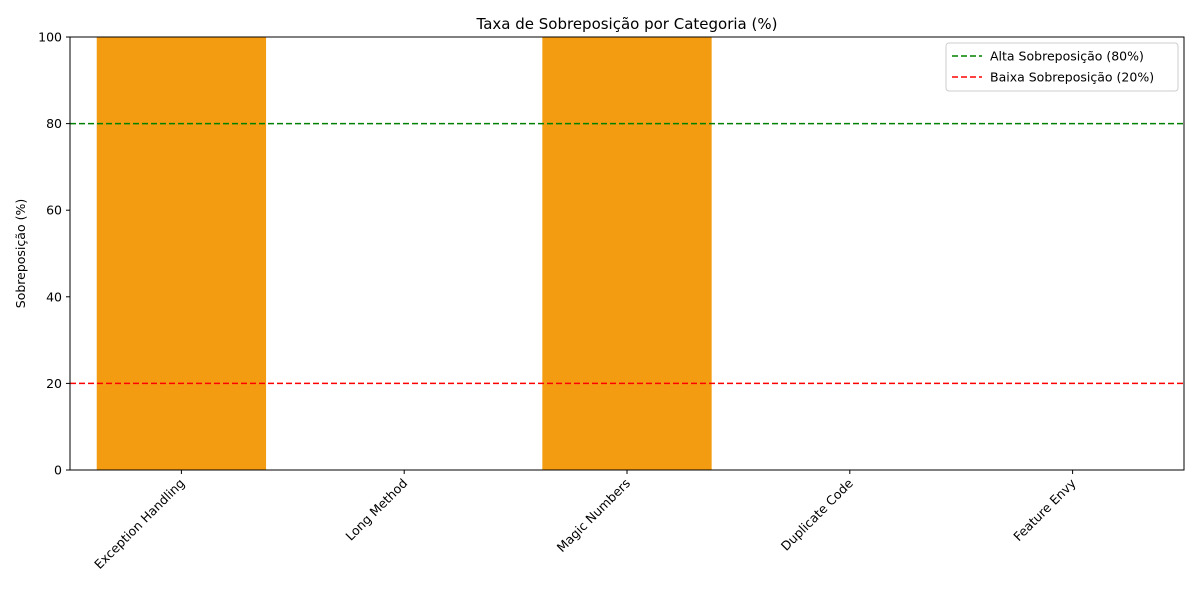 This screenshot has width=1200, height=600. Describe the element at coordinates (1072, 77) in the screenshot. I see `legend-label: Baixa Sobreposição (20%)` at that location.